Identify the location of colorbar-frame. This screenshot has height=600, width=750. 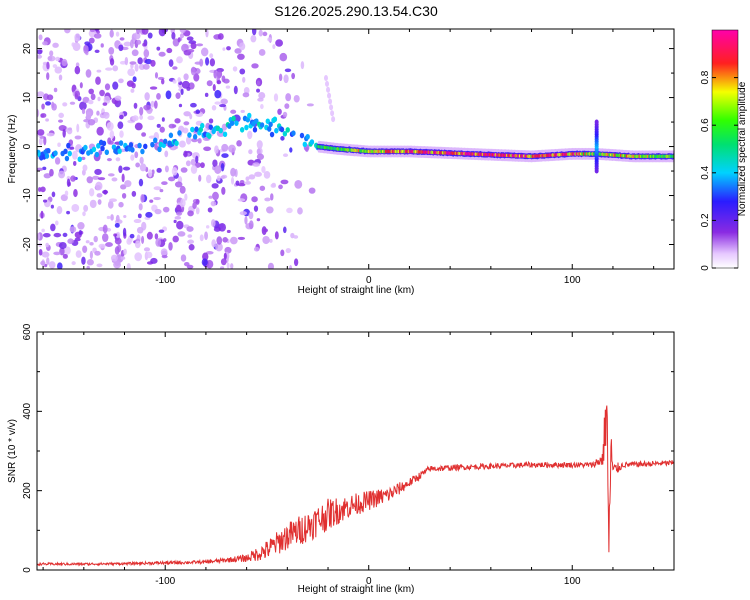
(725, 149).